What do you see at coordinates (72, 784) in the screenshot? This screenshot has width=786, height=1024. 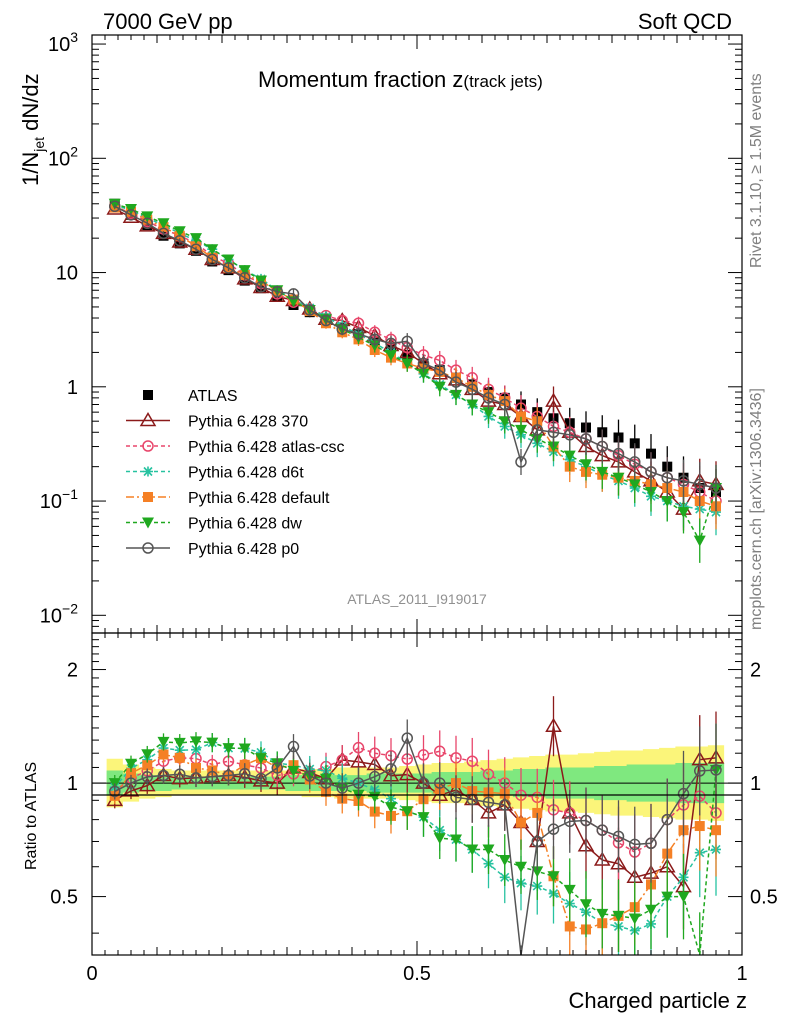 I see `ratio-tick-label-left: 1` at bounding box center [72, 784].